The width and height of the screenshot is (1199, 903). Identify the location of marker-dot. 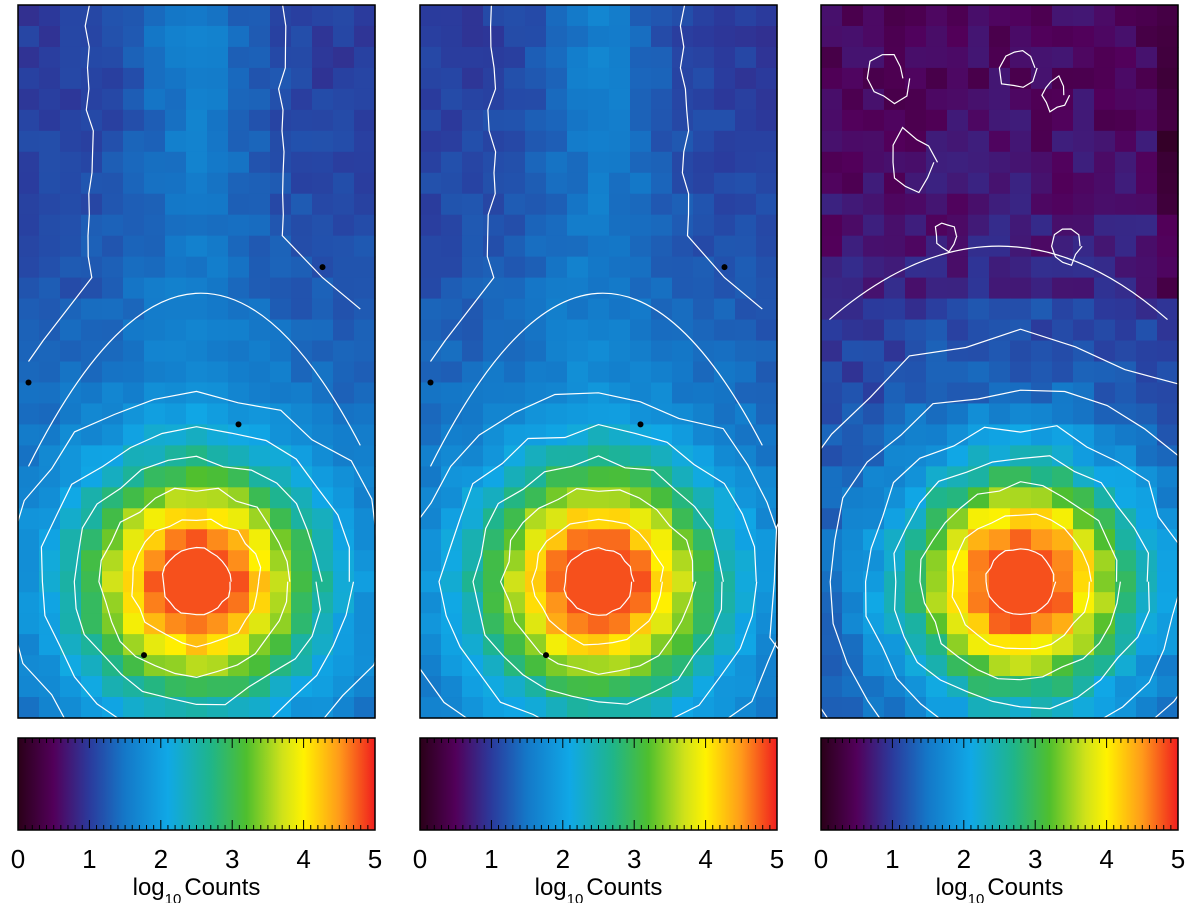
(546, 655).